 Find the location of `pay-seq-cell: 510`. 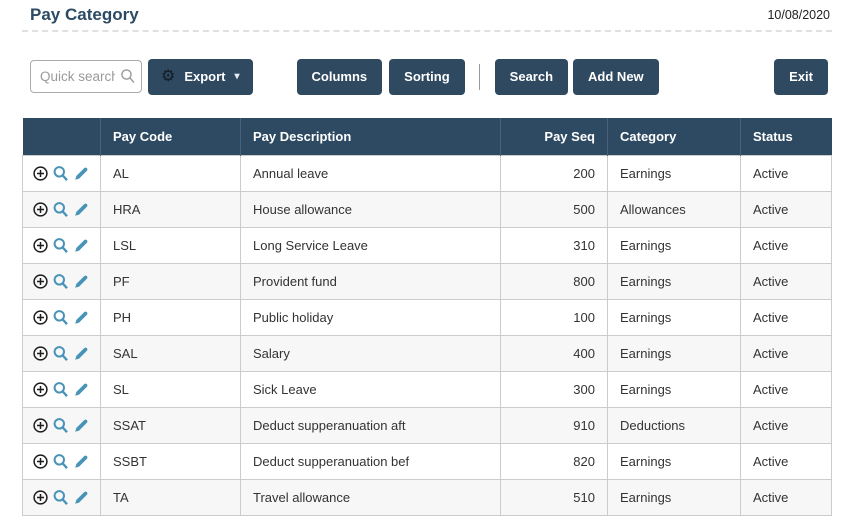

pay-seq-cell: 510 is located at coordinates (554, 498).